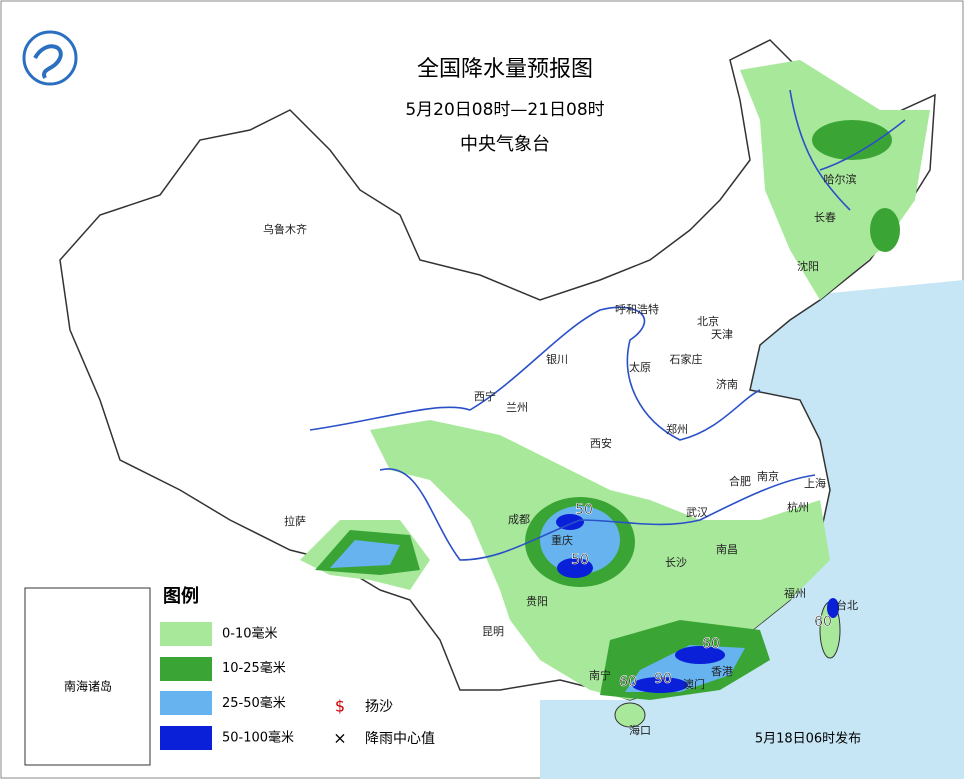 The width and height of the screenshot is (964, 779). I want to click on legend-label: 降雨中心值, so click(400, 739).